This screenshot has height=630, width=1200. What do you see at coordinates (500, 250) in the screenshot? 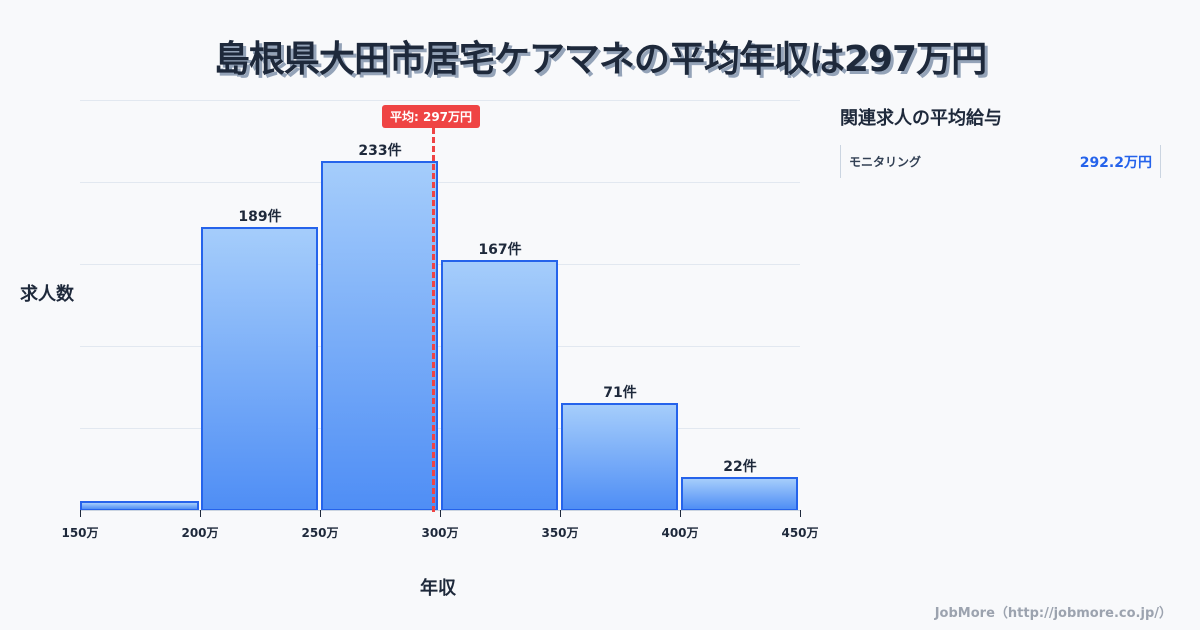
I see `bar-value-label: 167件` at bounding box center [500, 250].